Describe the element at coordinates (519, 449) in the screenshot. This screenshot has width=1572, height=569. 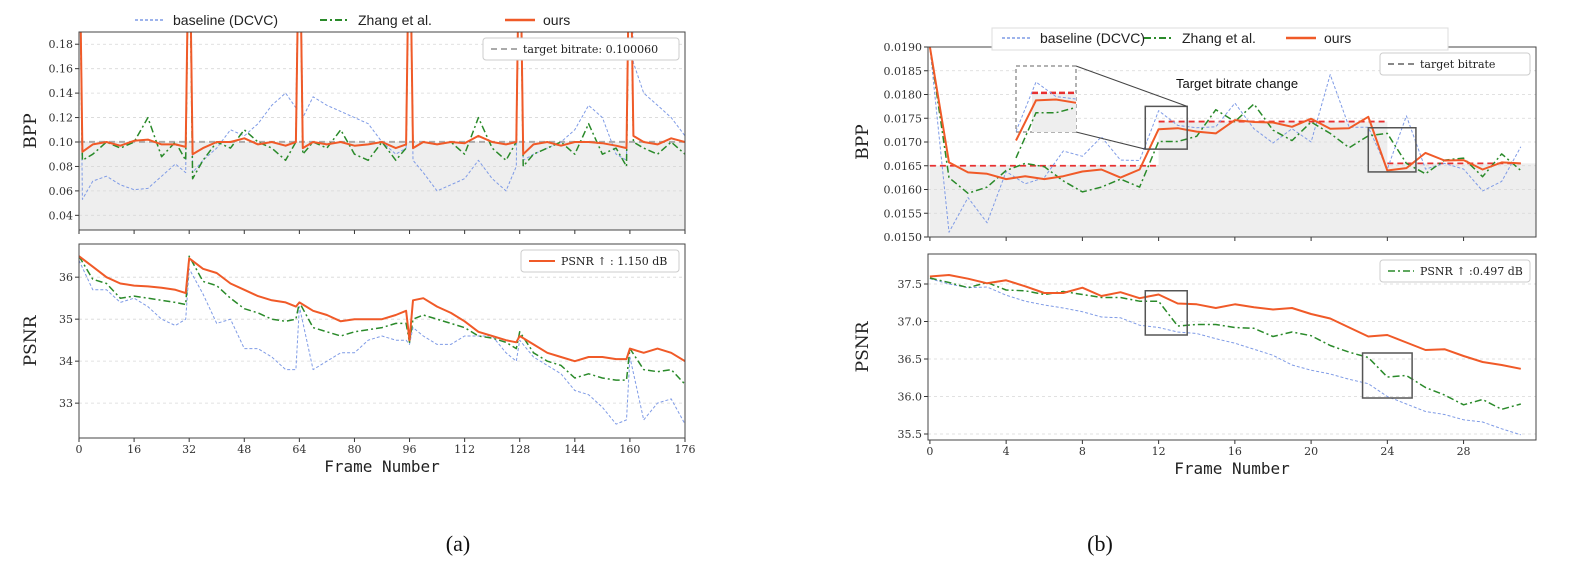
I see `x-tick-label: 128` at that location.